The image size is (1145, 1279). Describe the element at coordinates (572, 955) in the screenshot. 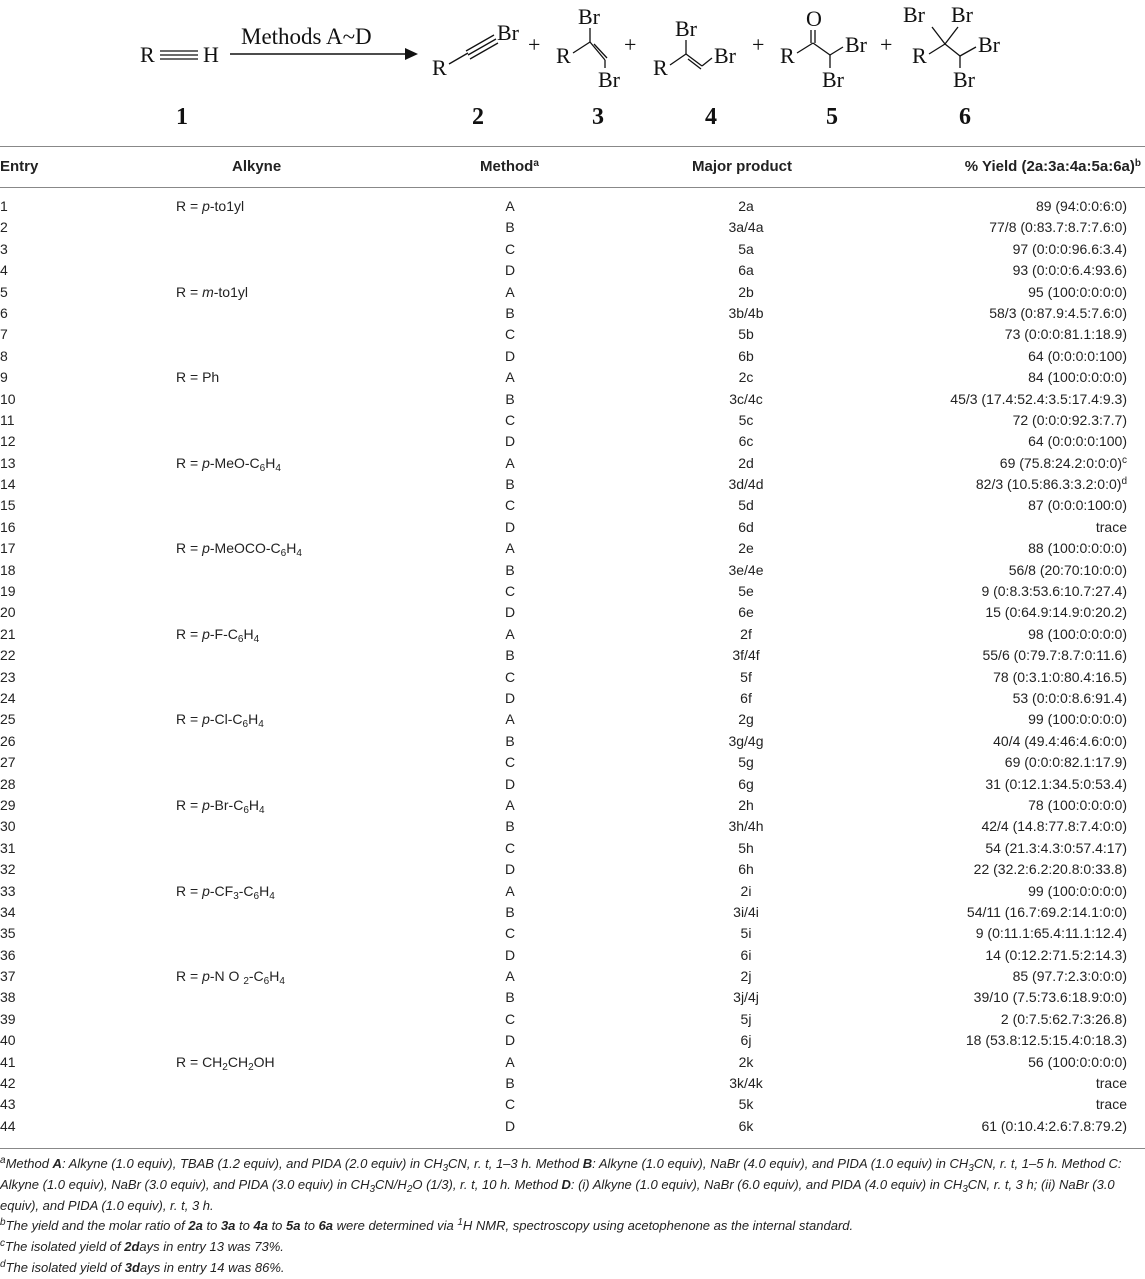

I see `table-row: 36 D 6i 14 (0:12.2:71.5:2:14.3)` at that location.